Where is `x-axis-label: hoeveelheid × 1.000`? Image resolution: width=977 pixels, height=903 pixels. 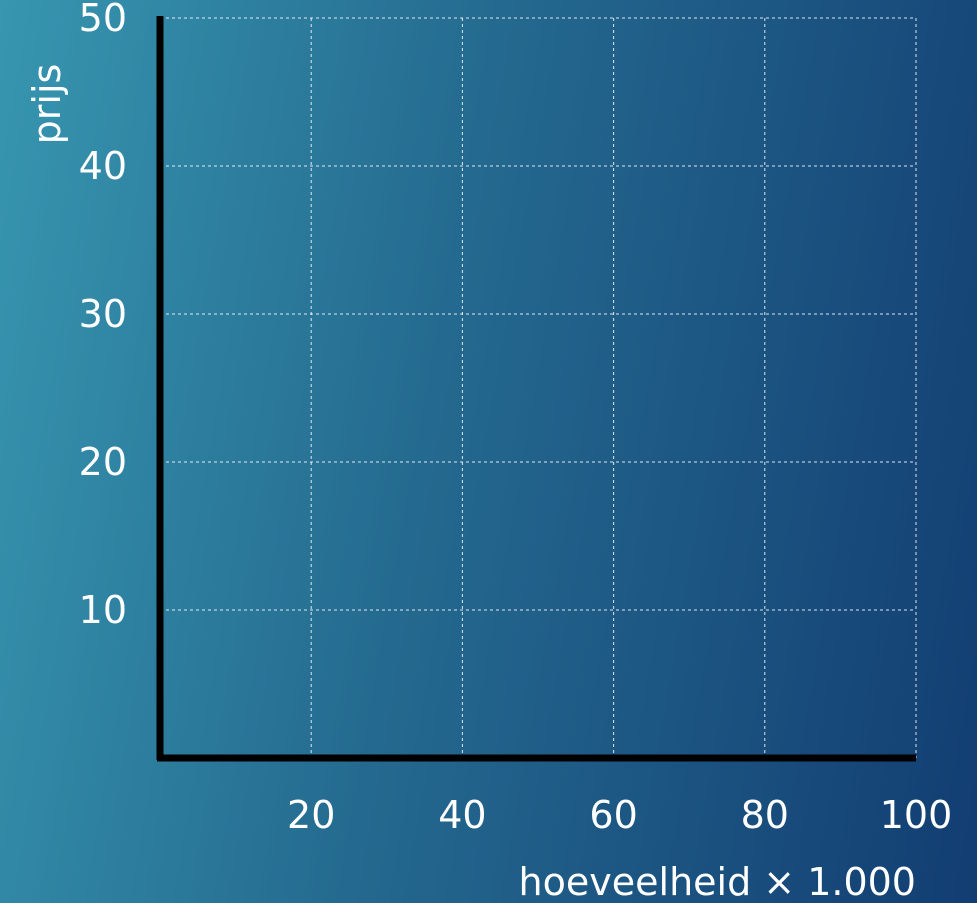 x-axis-label: hoeveelheid × 1.000 is located at coordinates (717, 881).